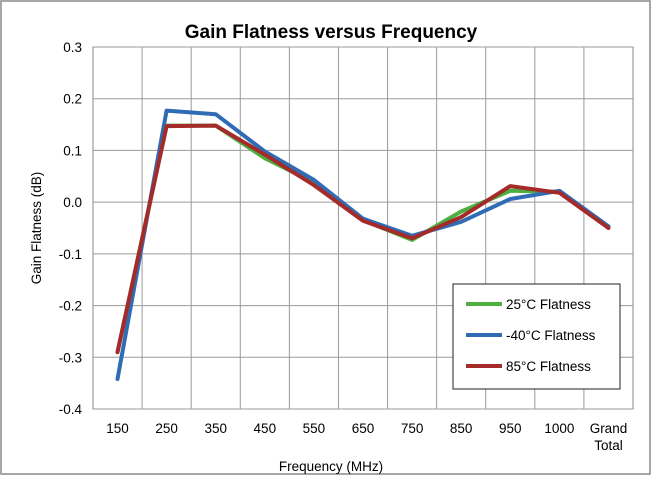 This screenshot has width=651, height=480. I want to click on y-tick-label: 0.3, so click(72, 47).